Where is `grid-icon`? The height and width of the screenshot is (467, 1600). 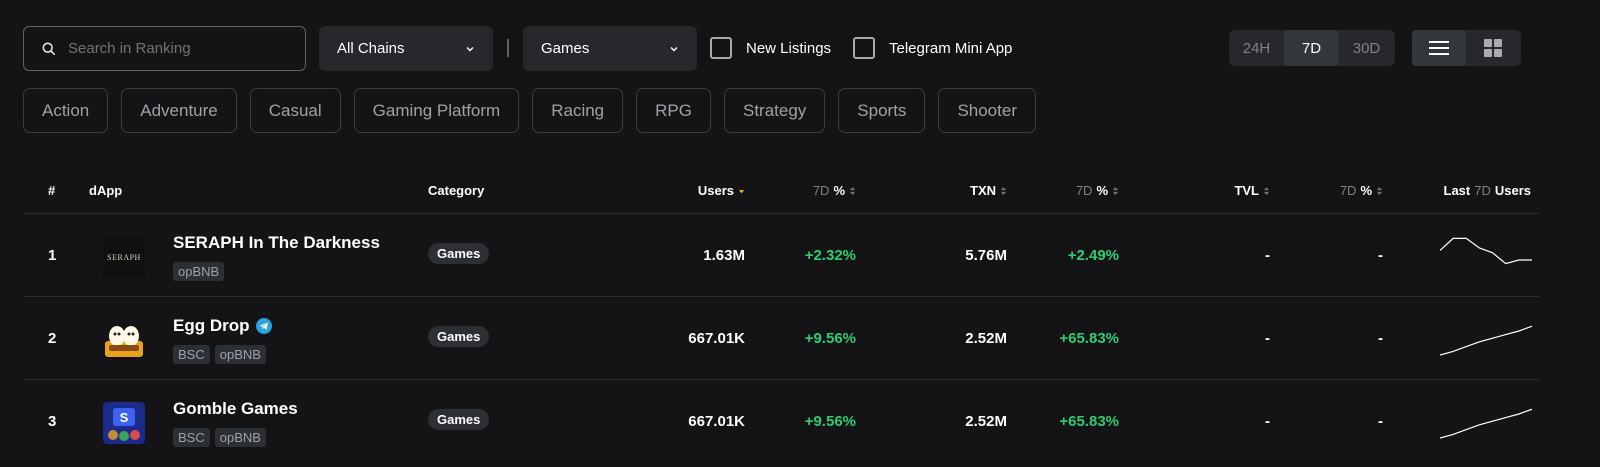
grid-icon is located at coordinates (1493, 48).